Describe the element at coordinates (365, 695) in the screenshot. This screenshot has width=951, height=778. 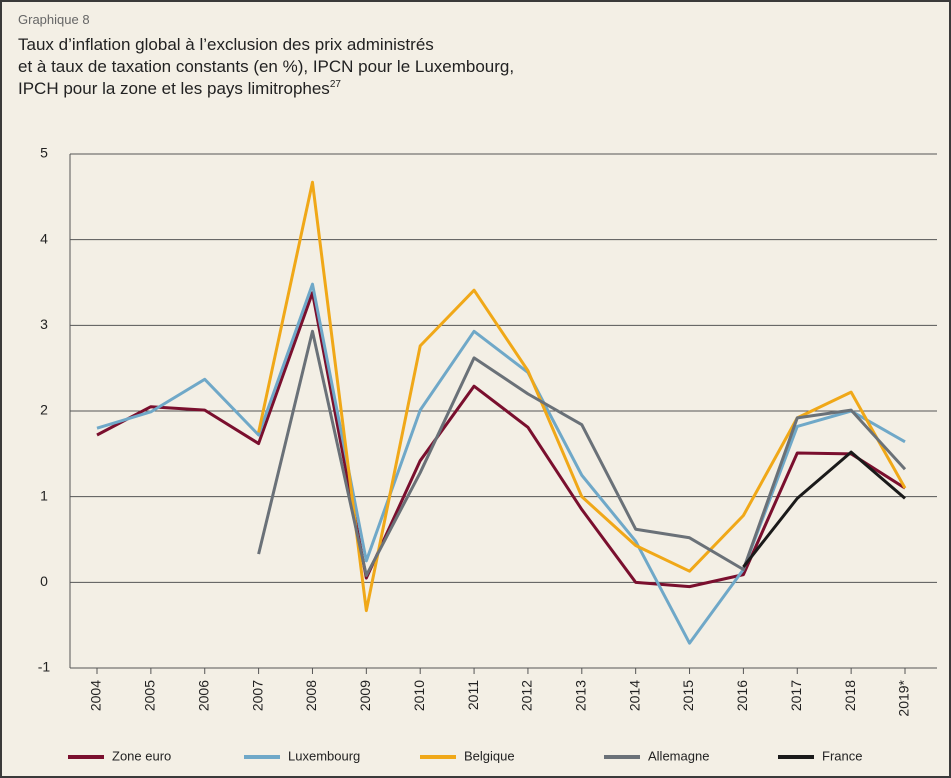
I see `x-tick-label: 2009` at that location.